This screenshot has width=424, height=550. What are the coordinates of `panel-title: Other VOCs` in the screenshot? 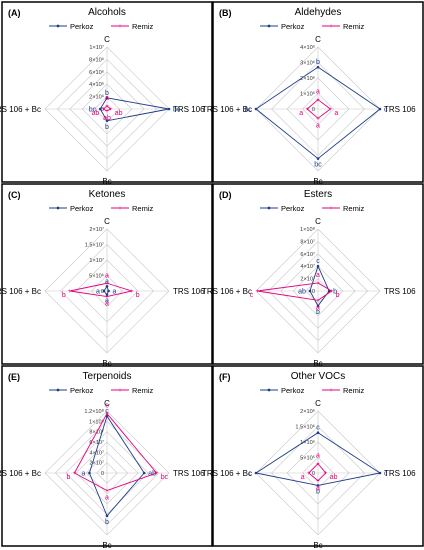 It's located at (318, 376).